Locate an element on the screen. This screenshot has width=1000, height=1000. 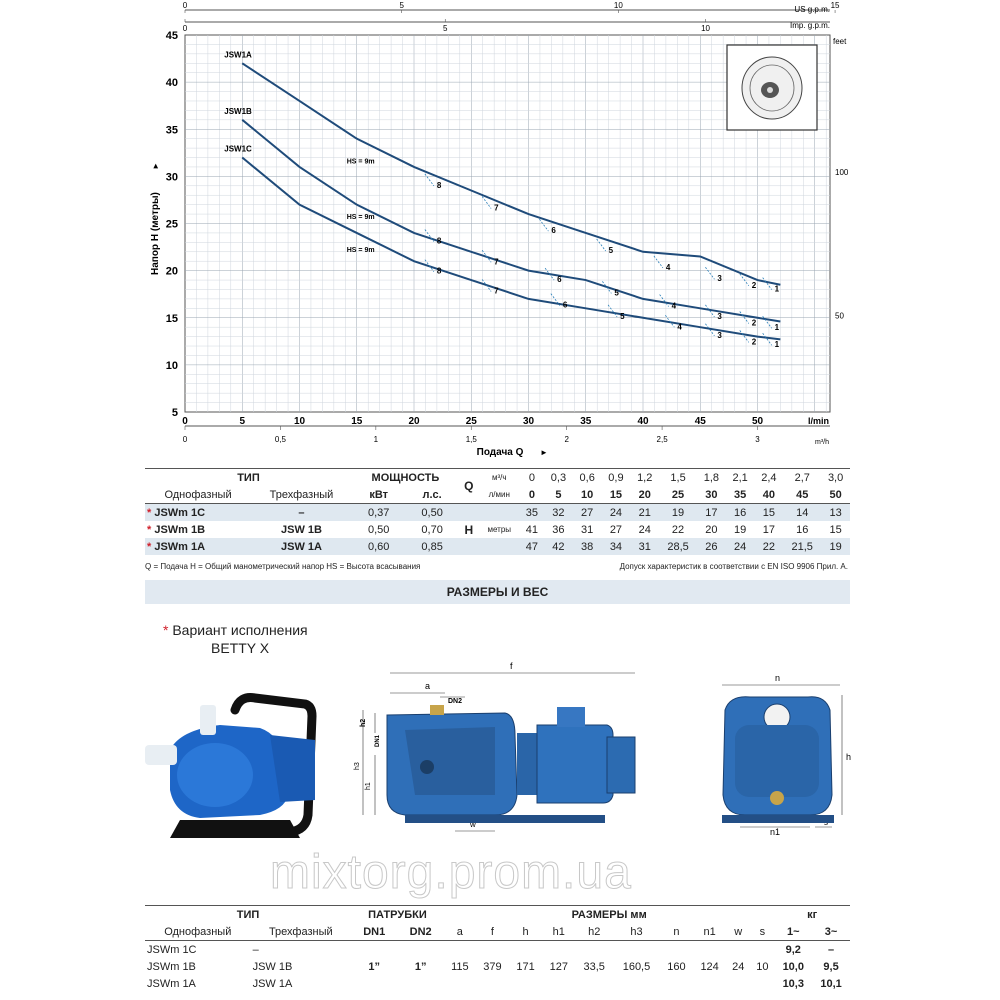
x-tick-label: 20 is located at coordinates (414, 421).